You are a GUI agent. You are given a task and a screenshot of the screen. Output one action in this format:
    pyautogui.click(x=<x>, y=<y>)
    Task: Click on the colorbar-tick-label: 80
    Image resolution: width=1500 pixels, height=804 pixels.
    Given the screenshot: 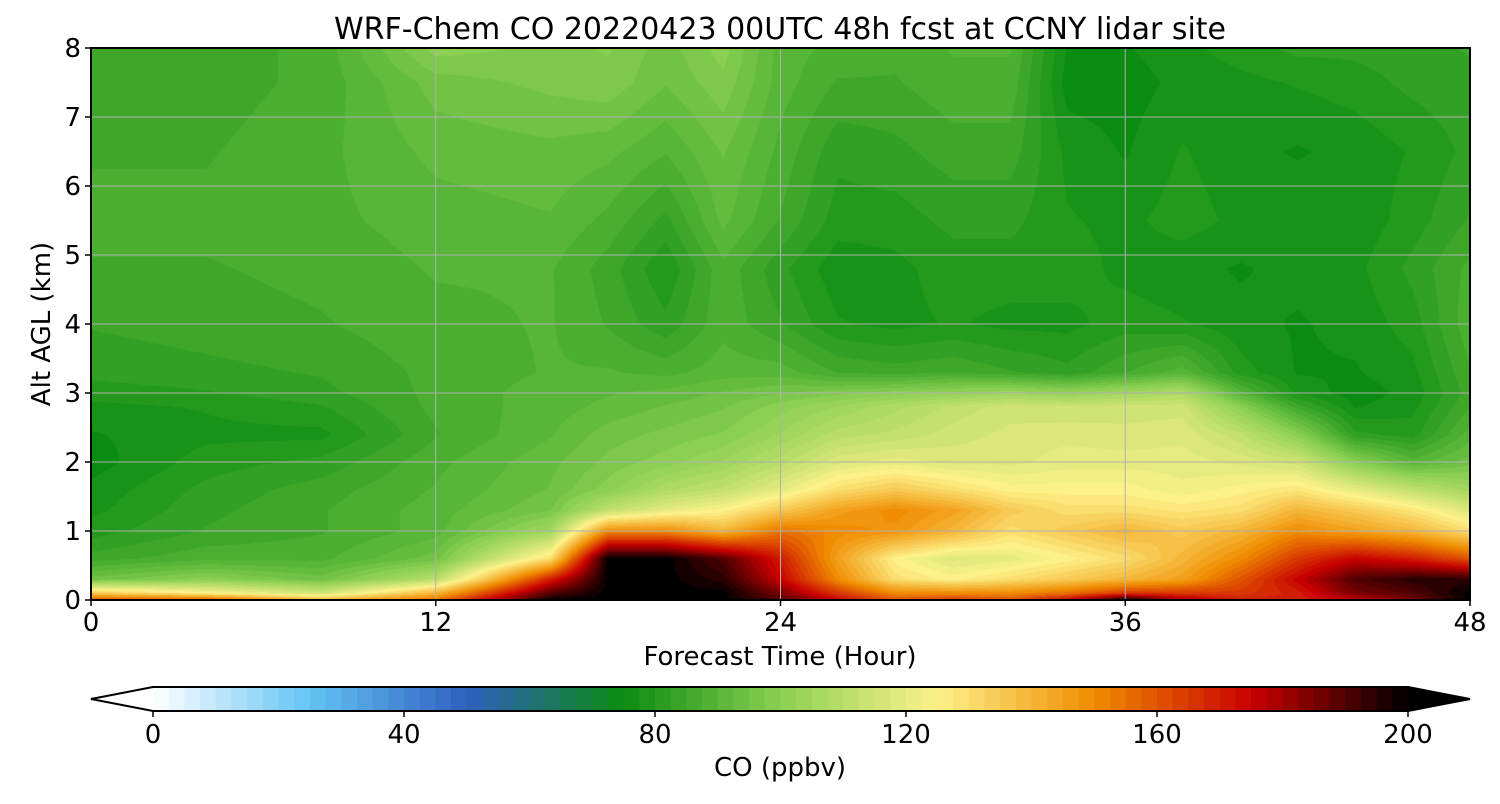 What is the action you would take?
    pyautogui.click(x=654, y=735)
    